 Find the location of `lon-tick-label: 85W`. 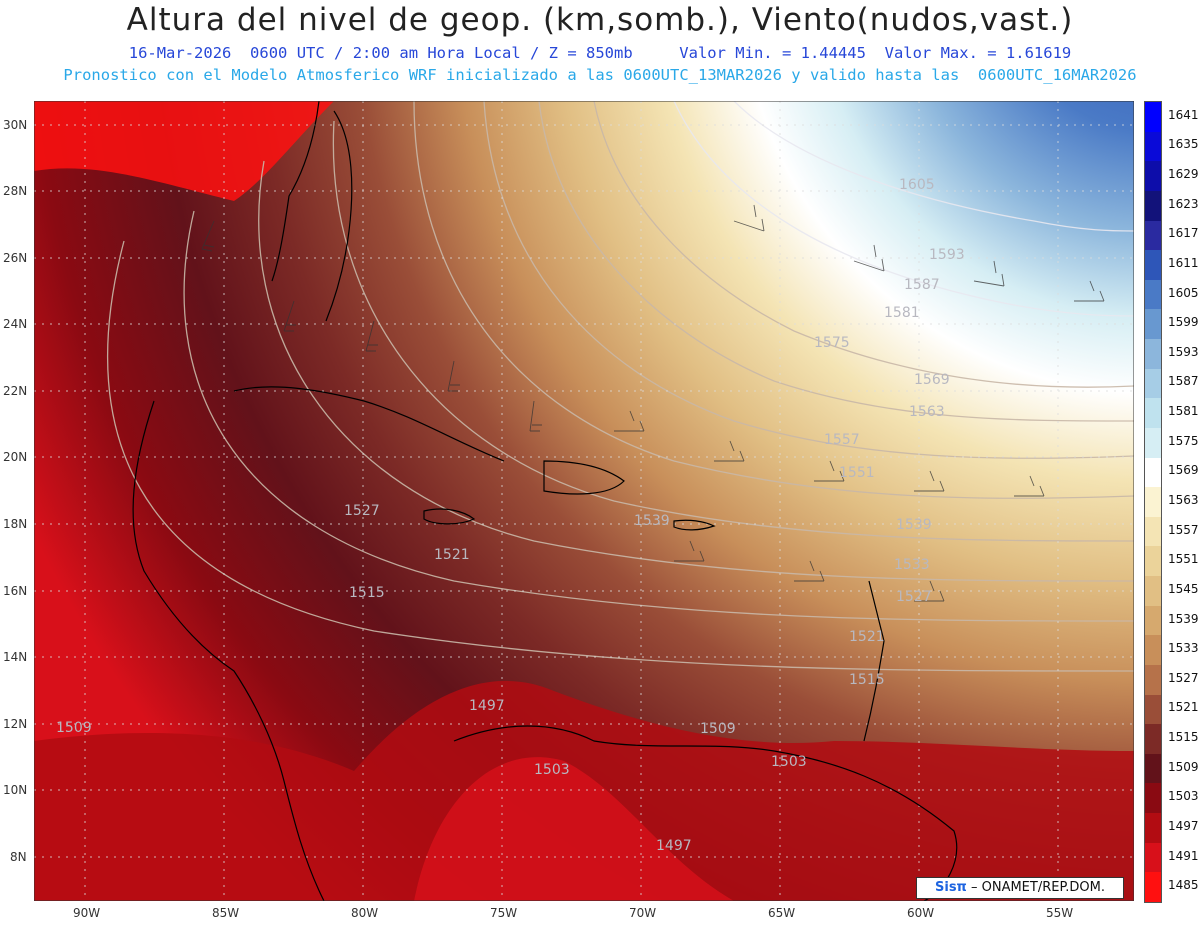

lon-tick-label: 85W is located at coordinates (226, 913).